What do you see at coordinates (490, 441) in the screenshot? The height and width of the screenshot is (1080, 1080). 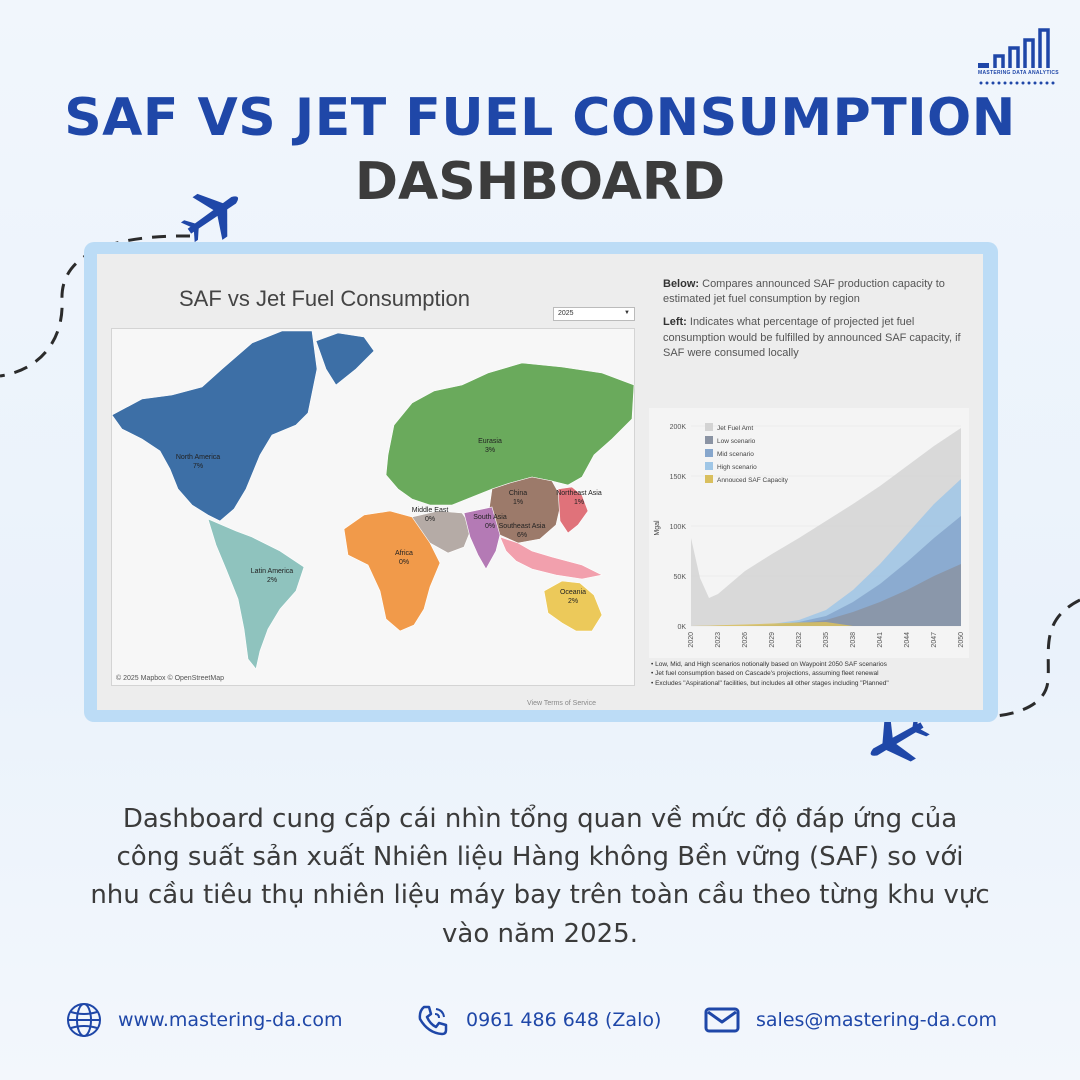 I see `region-label: Eurasia` at bounding box center [490, 441].